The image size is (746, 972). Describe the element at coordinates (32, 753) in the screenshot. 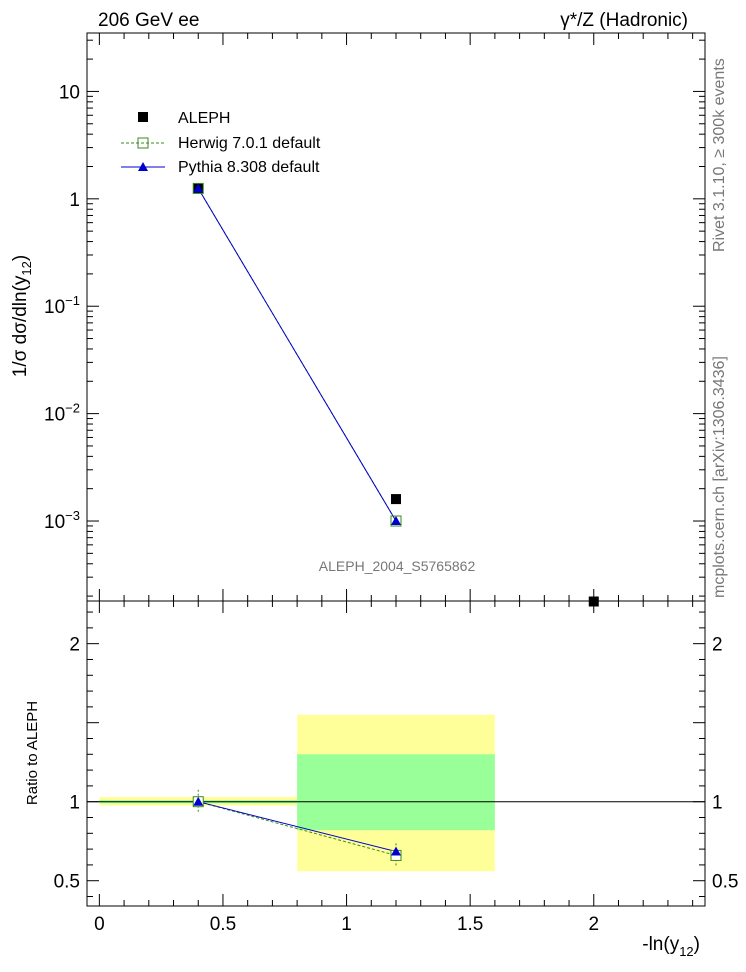

I see `ratio-y-axis-title: Ratio to ALEPH` at that location.